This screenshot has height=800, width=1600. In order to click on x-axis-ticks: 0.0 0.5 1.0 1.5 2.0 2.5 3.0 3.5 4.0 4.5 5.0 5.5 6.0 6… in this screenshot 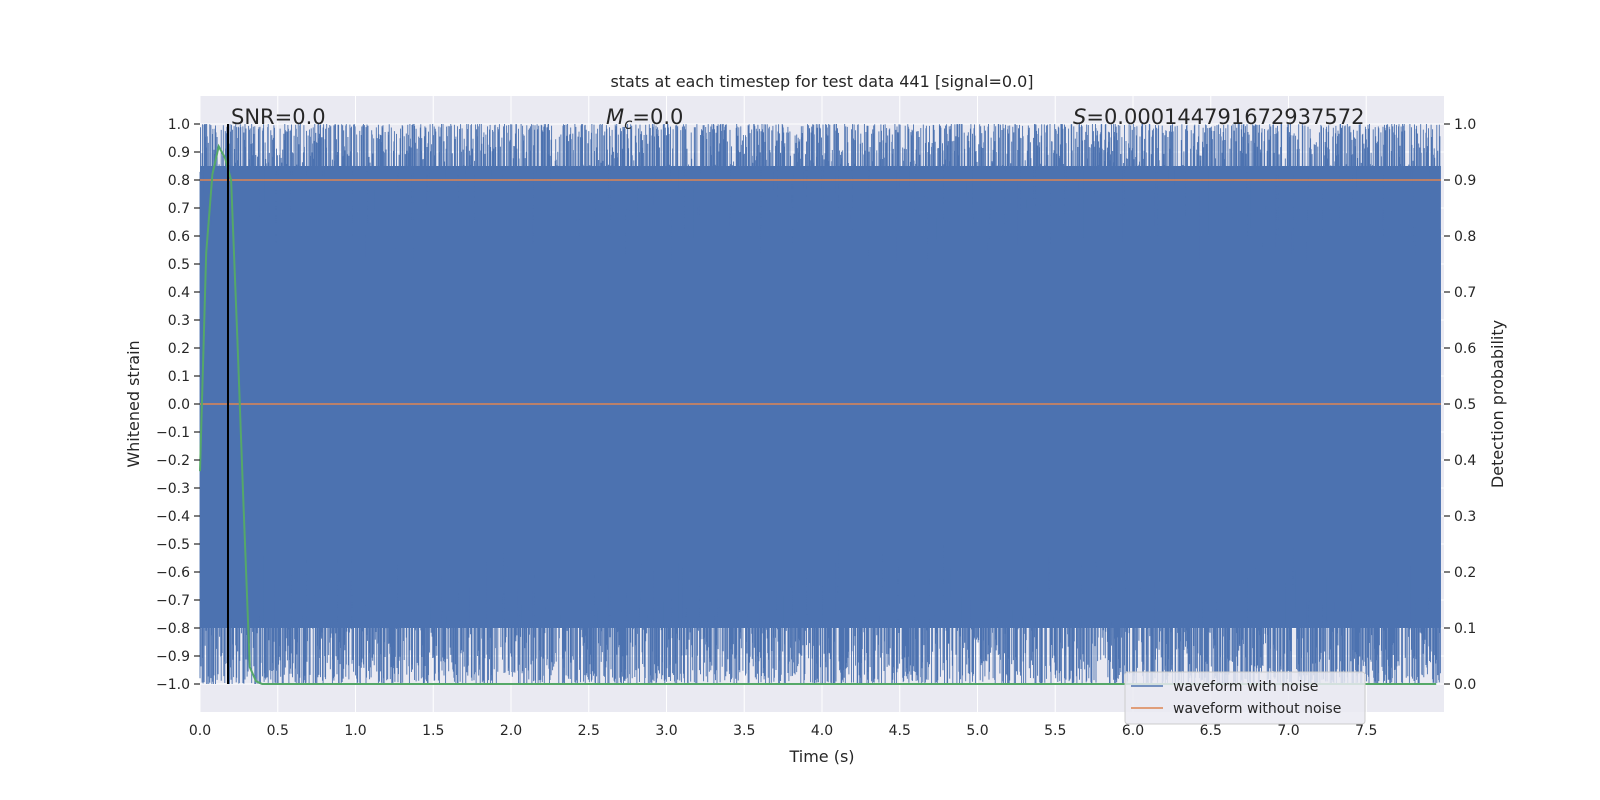, I will do `click(783, 731)`.